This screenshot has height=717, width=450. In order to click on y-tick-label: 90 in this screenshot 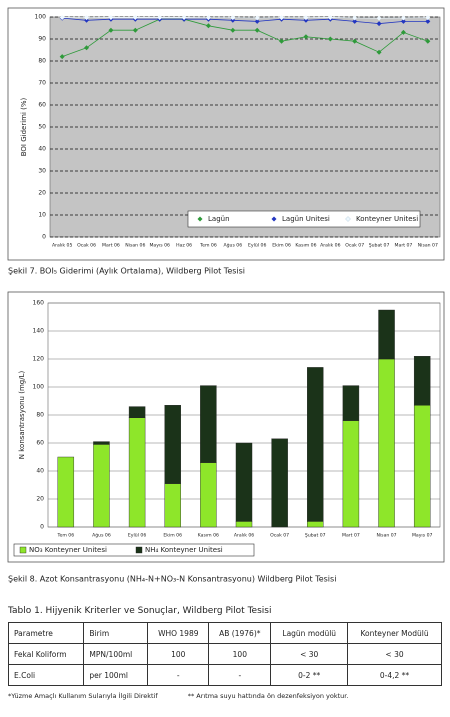, I will do `click(42, 39)`.